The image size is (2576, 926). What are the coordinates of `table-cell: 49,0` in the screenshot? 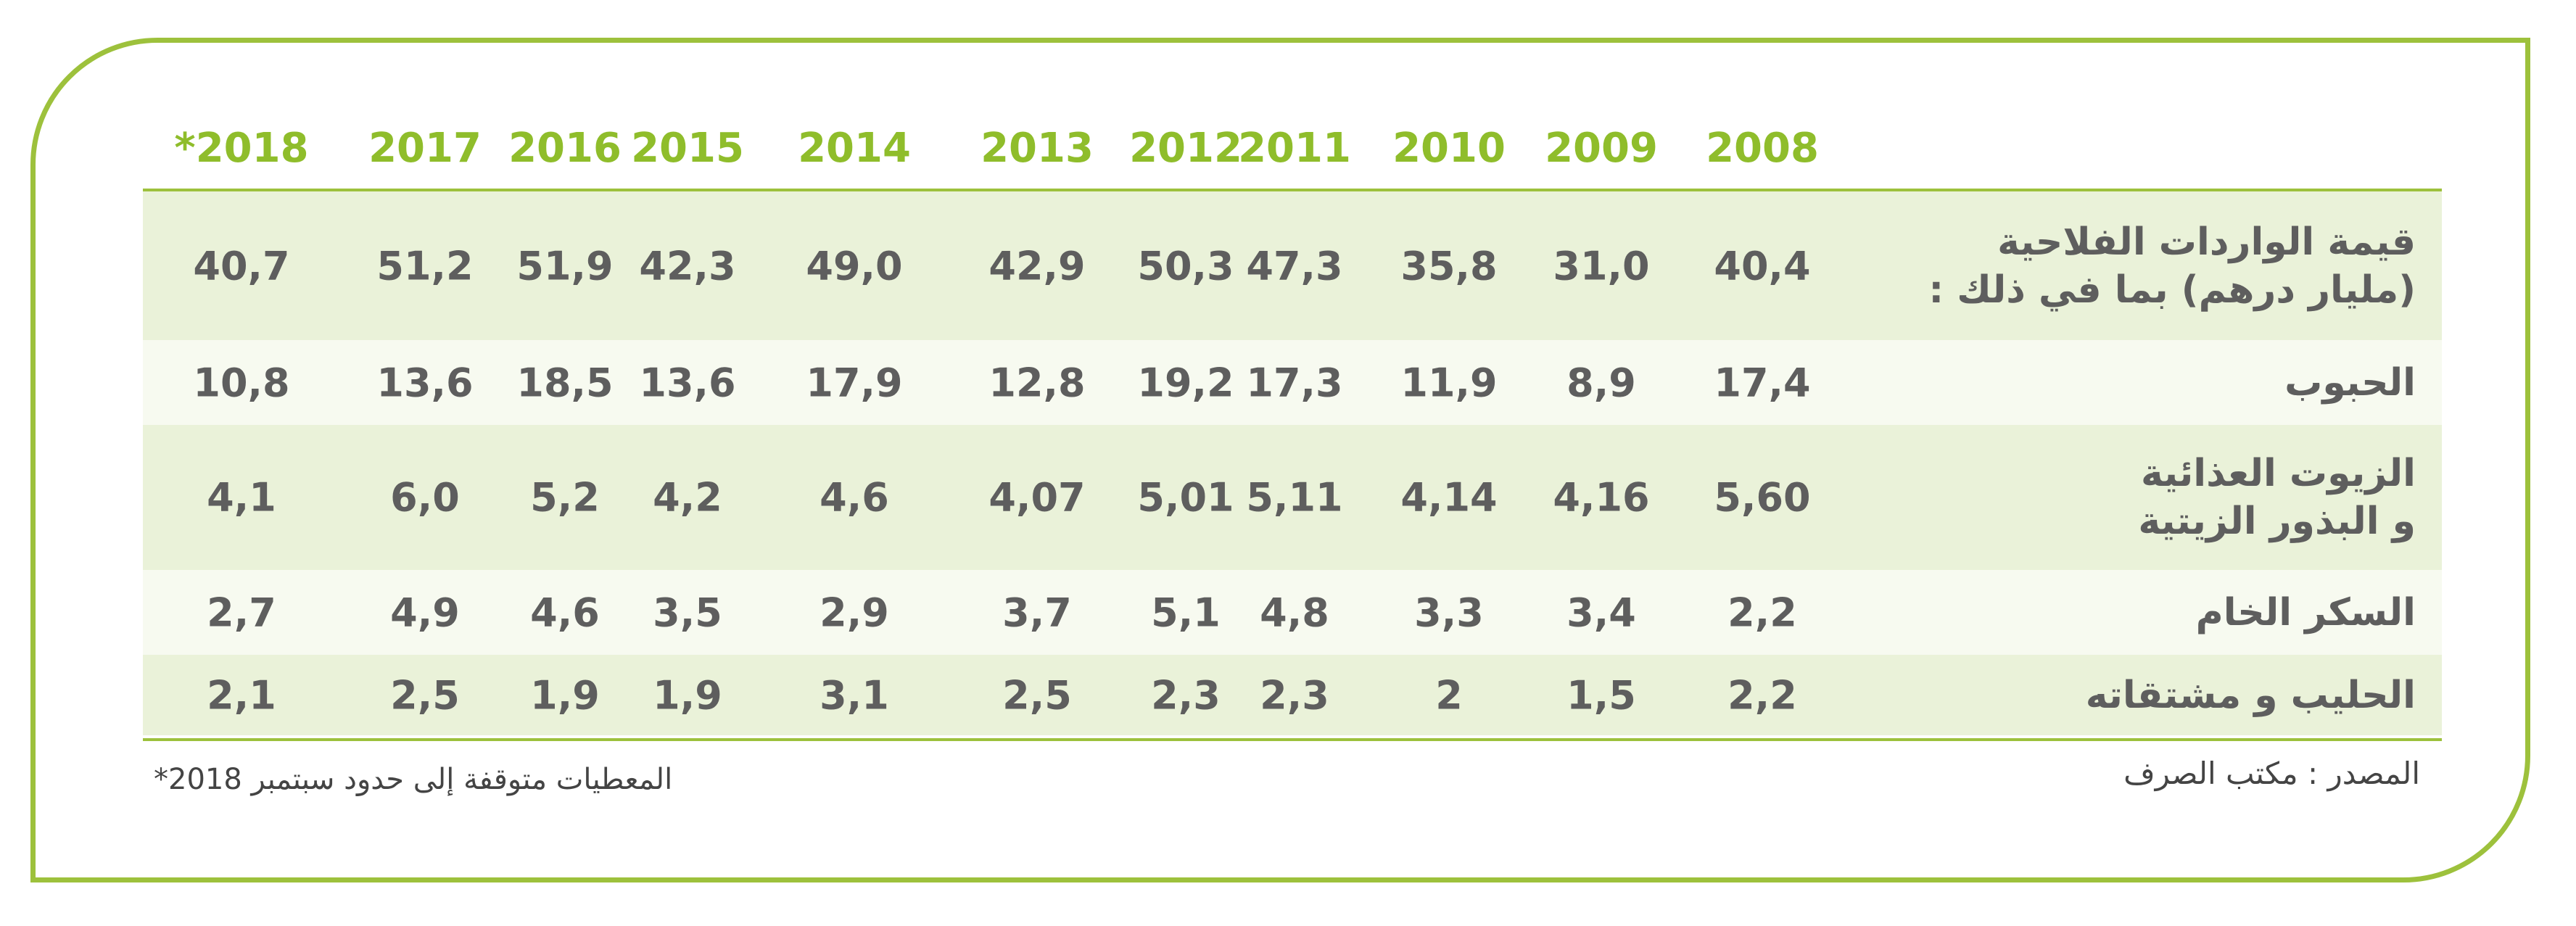 It's located at (854, 266).